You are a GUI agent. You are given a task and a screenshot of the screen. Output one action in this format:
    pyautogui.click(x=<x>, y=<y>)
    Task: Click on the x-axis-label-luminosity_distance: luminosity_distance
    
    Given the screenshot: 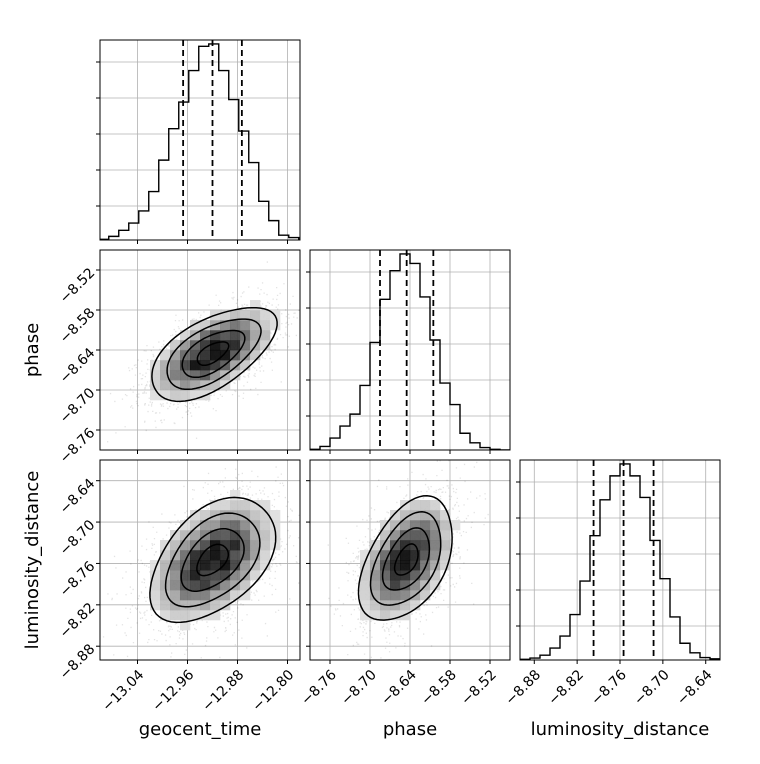 What is the action you would take?
    pyautogui.click(x=620, y=729)
    